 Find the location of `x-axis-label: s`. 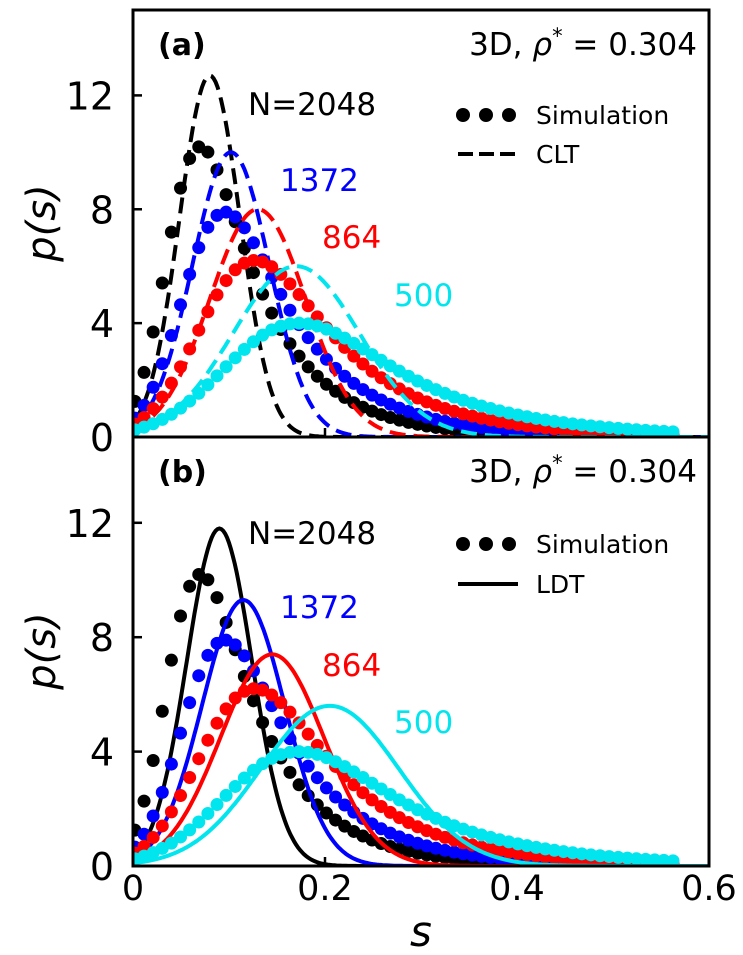

x-axis-label: s is located at coordinates (421, 931).